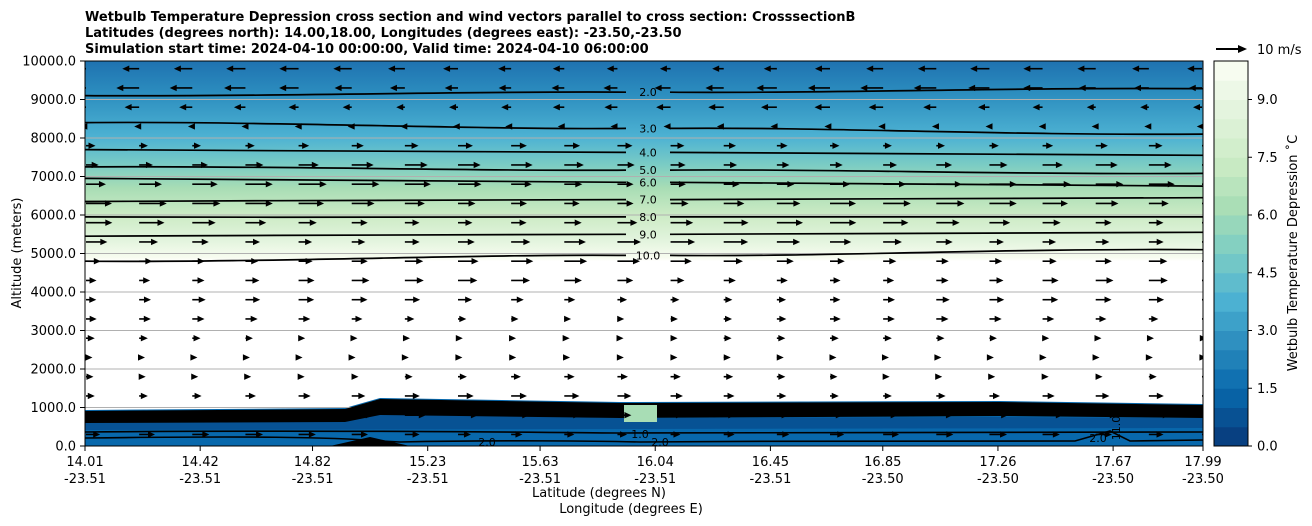 This screenshot has height=526, width=1312. I want to click on contour-label-2.0-right: 2.0, so click(1098, 438).